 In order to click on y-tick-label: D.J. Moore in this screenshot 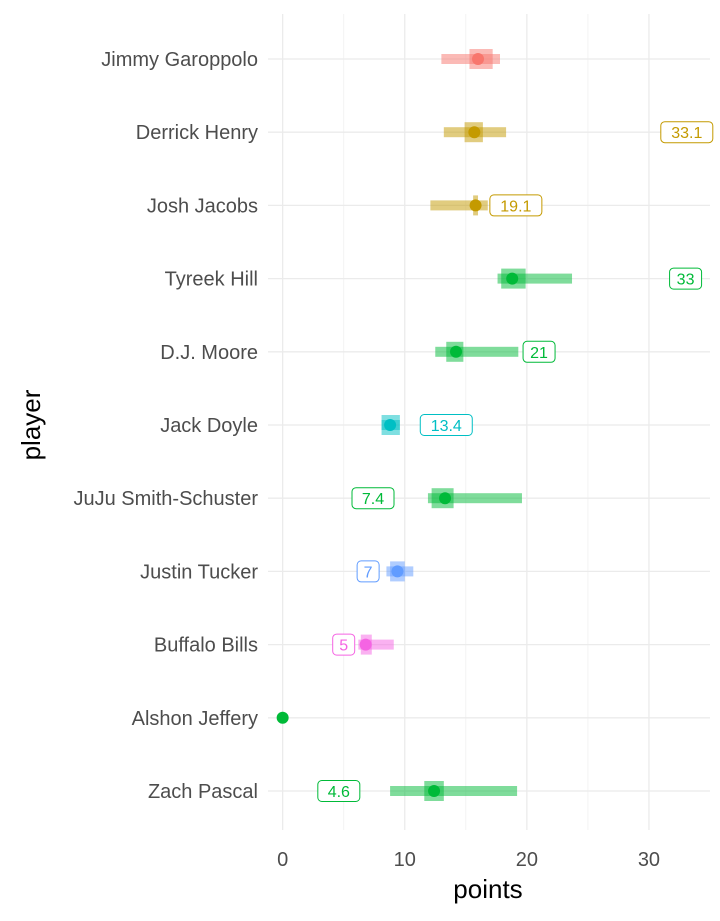, I will do `click(209, 353)`.